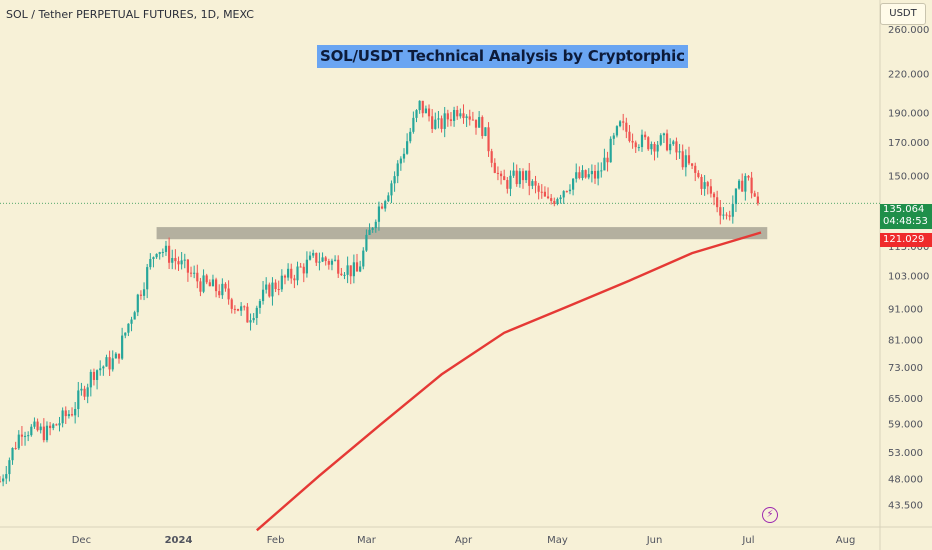 This screenshot has height=550, width=932. Describe the element at coordinates (903, 14) in the screenshot. I see `currency-selector: USDT` at that location.